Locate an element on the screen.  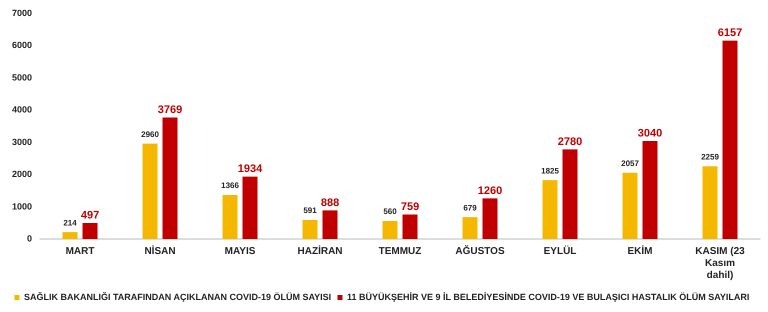
y-tick-label: 0 is located at coordinates (29, 238).